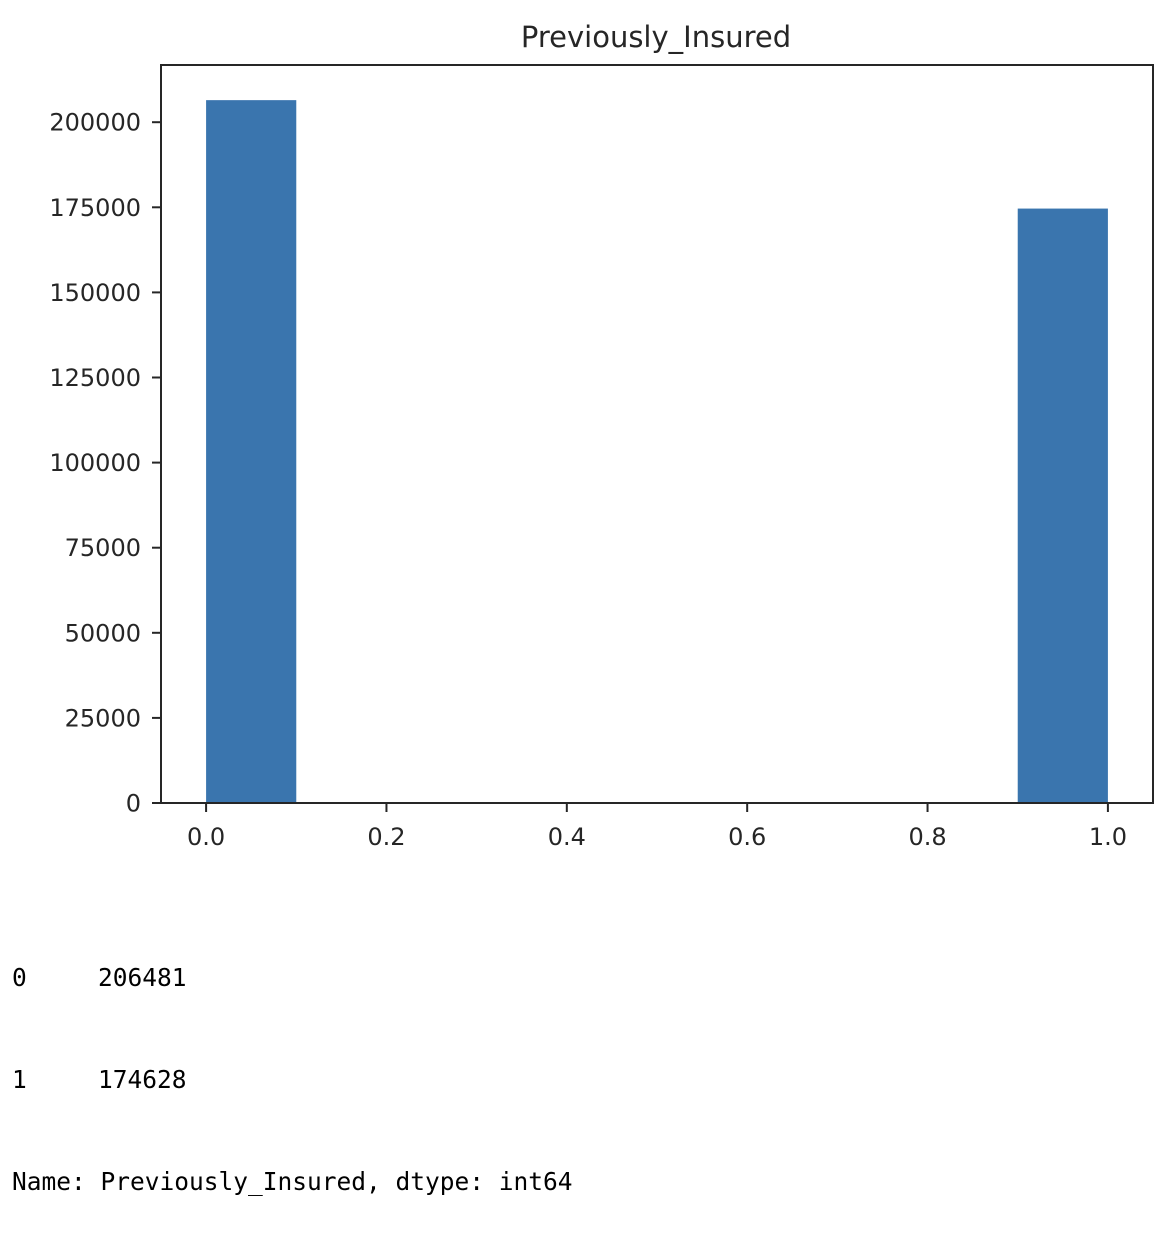 Image resolution: width=1172 pixels, height=1233 pixels. I want to click on y-tick-label: 150000, so click(95, 293).